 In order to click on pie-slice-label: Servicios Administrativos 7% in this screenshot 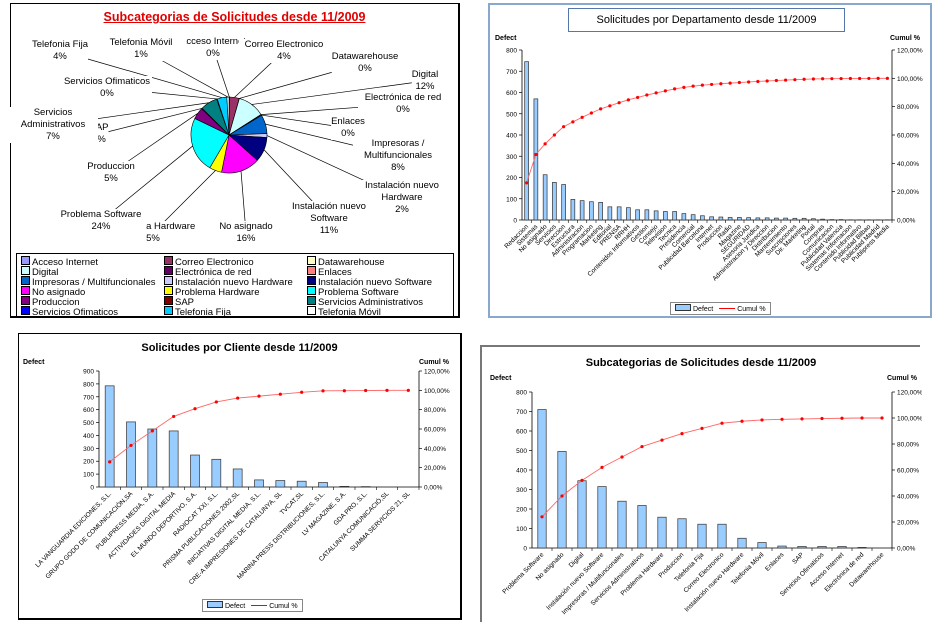, I will do `click(53, 125)`.